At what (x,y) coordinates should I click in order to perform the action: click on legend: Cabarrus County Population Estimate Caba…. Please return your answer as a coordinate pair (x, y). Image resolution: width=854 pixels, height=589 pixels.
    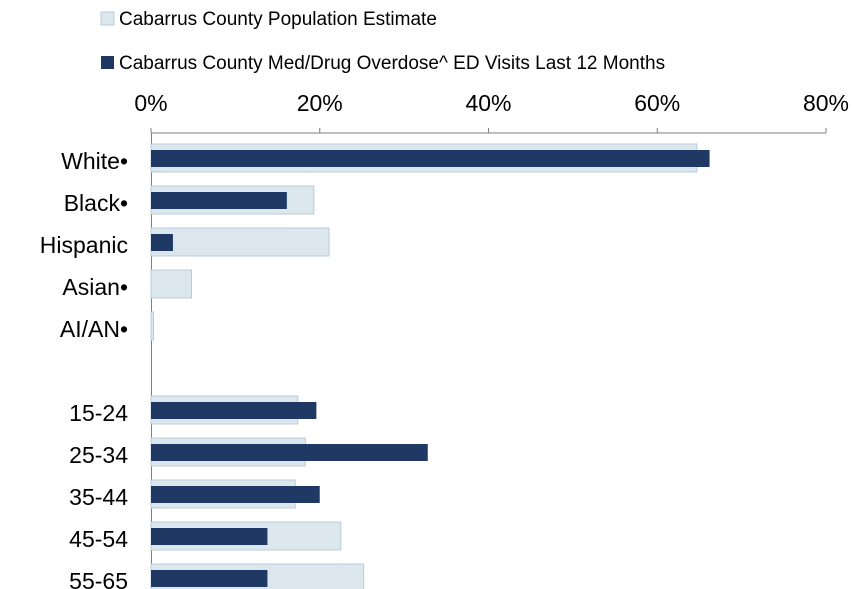
    Looking at the image, I should click on (382, 41).